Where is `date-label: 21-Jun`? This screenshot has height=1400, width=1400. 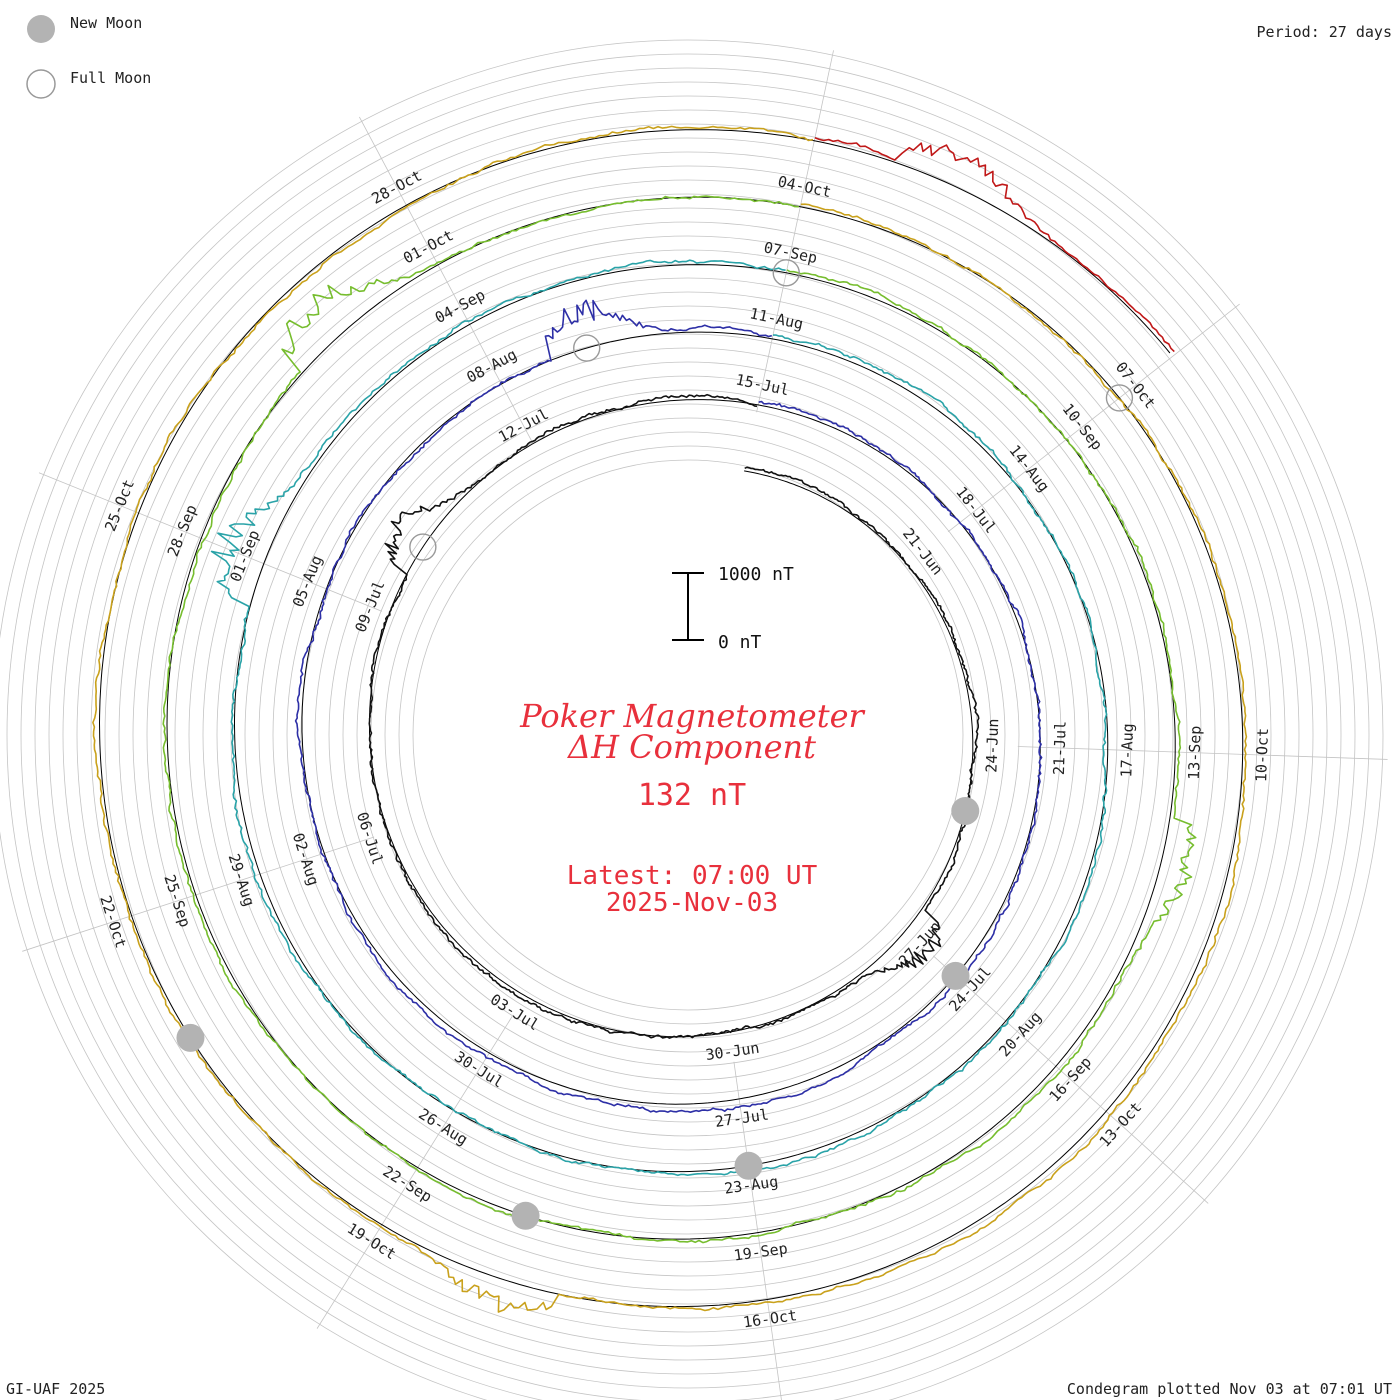
date-label: 21-Jun is located at coordinates (923, 552).